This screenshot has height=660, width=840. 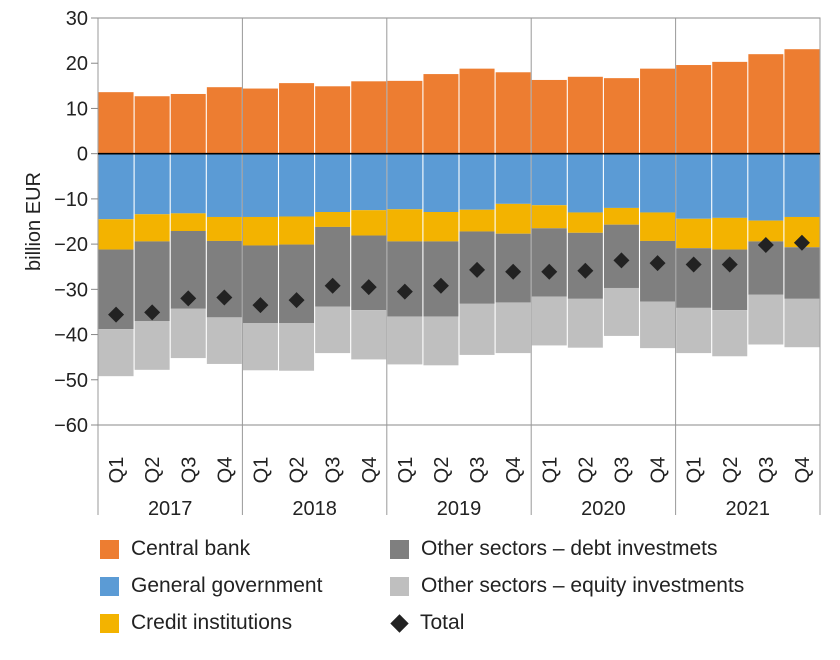 What do you see at coordinates (191, 548) in the screenshot?
I see `legend-label: Central bank` at bounding box center [191, 548].